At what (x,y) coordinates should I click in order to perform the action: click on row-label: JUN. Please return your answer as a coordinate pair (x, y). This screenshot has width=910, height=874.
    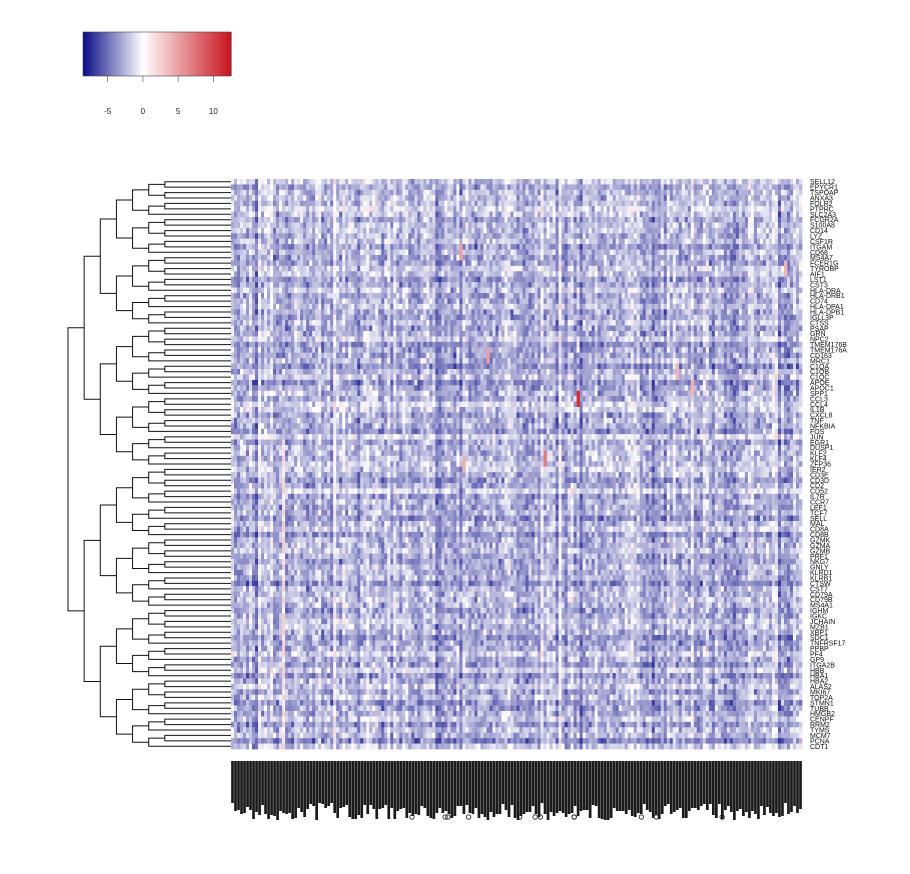
    Looking at the image, I should click on (817, 437).